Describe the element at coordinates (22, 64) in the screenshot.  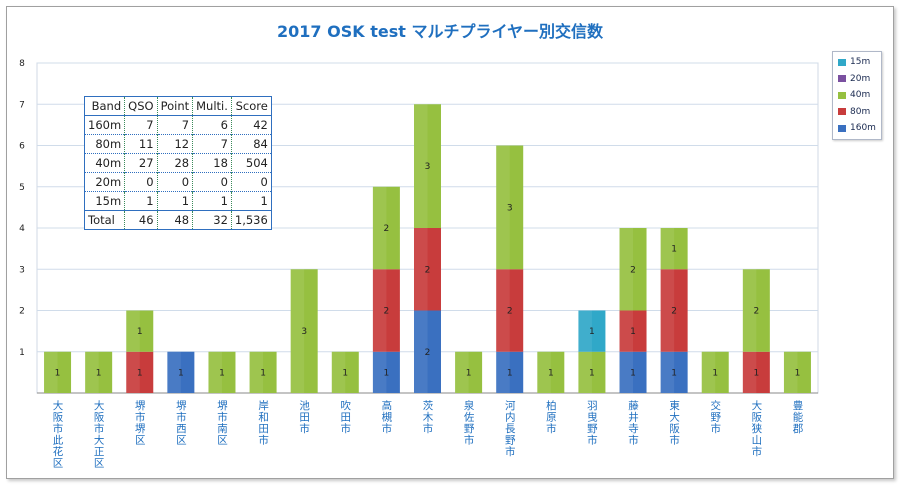
I see `y-tick-label: 8` at that location.